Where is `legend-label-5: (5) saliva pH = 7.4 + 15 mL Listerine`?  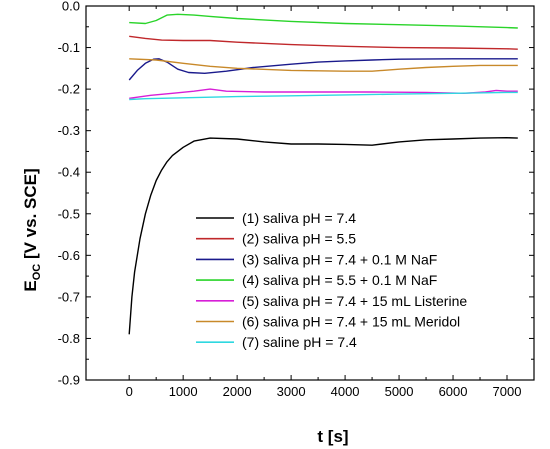
legend-label-5: (5) saliva pH = 7.4 + 15 mL Listerine is located at coordinates (354, 301).